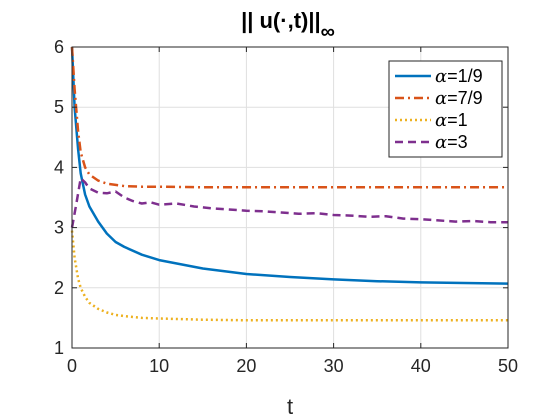  What do you see at coordinates (59, 107) in the screenshot?
I see `y-tick-label: 5` at bounding box center [59, 107].